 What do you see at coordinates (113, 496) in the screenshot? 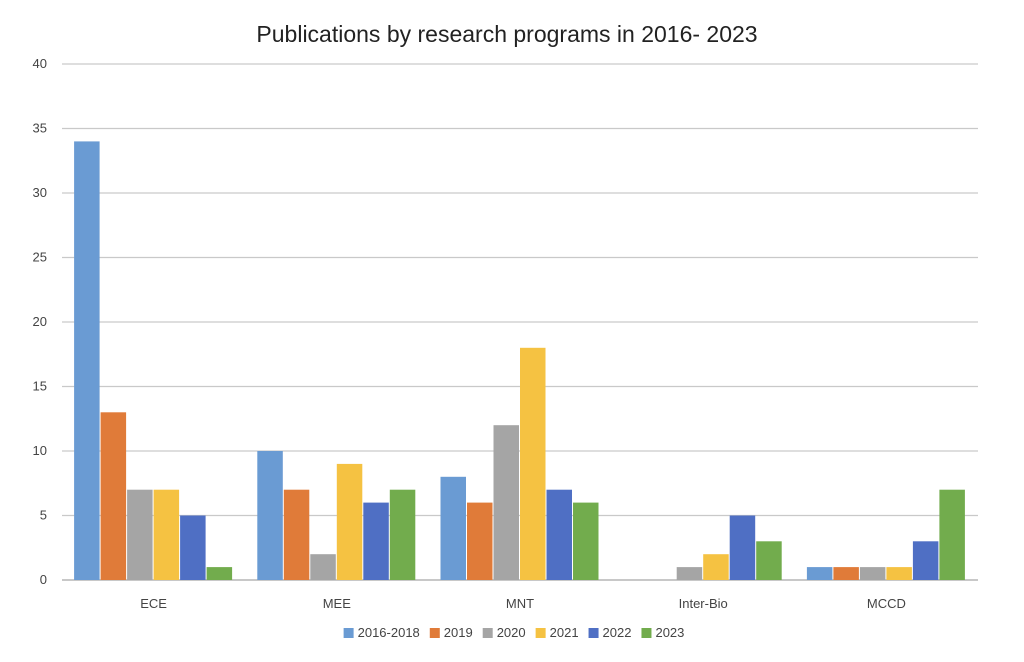
I see `bar-ece-2019` at bounding box center [113, 496].